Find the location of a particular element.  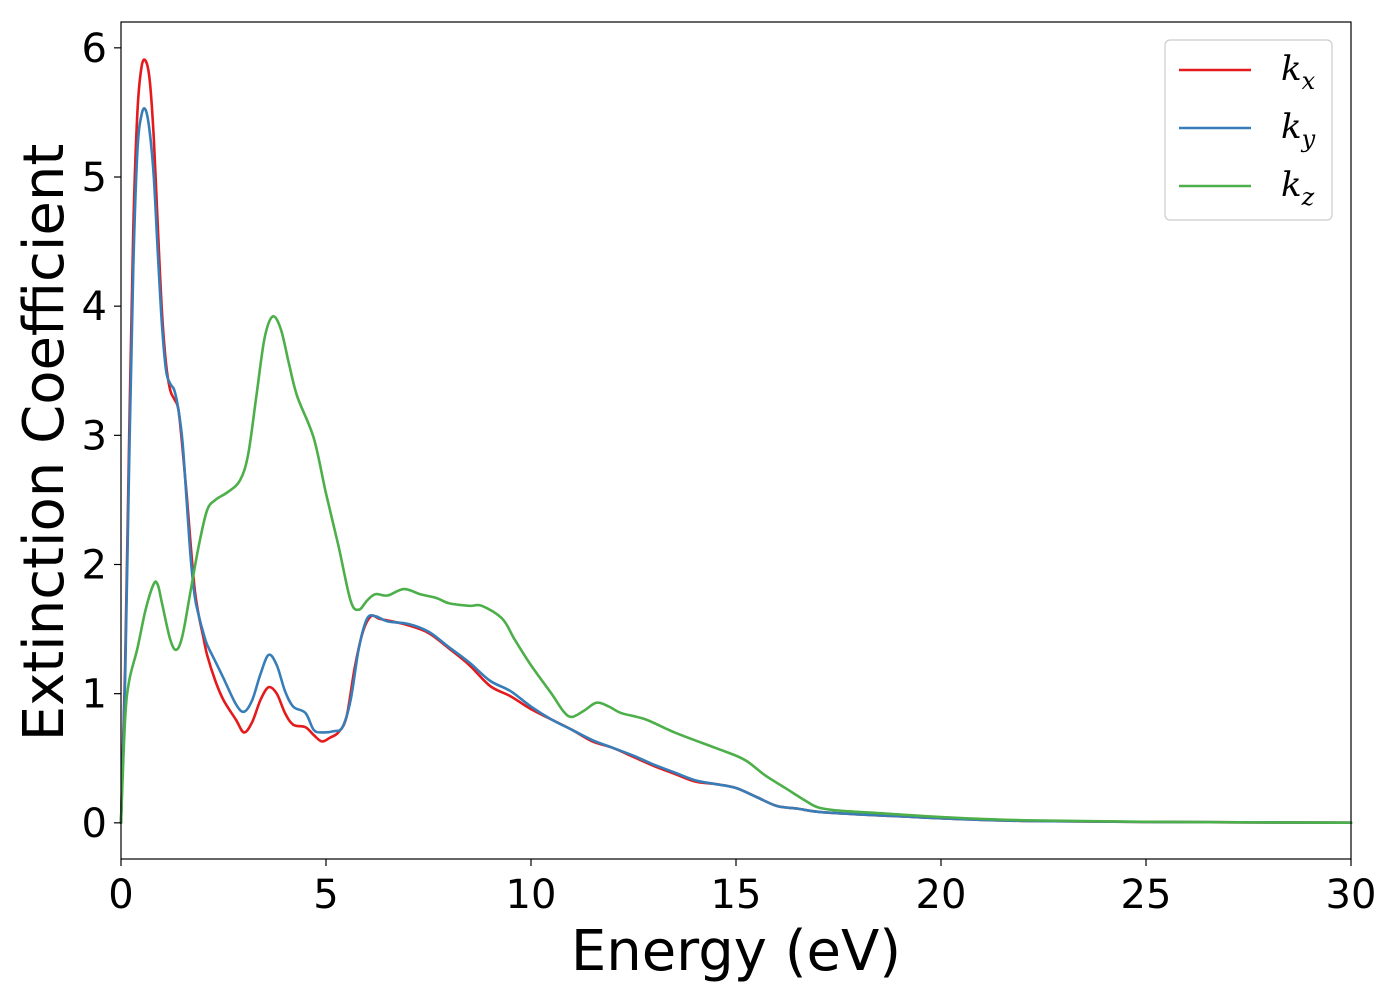

x-tick-label: 5 is located at coordinates (325, 895).